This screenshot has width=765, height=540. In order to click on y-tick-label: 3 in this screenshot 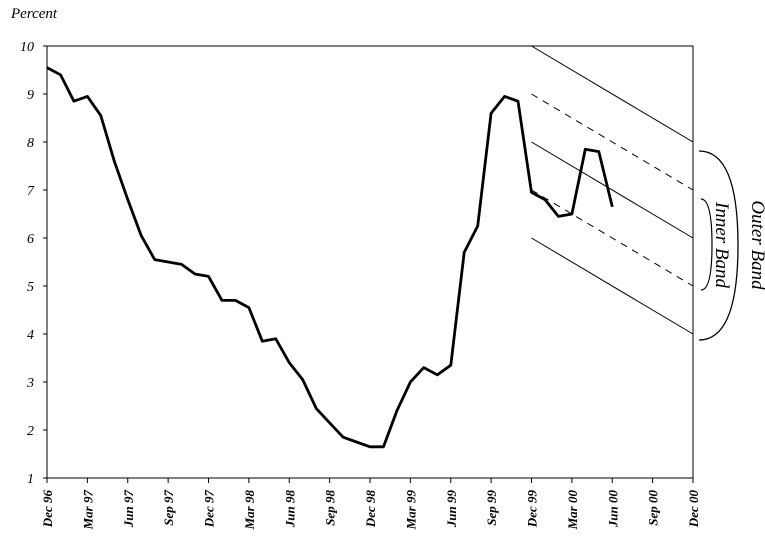, I will do `click(30, 383)`.